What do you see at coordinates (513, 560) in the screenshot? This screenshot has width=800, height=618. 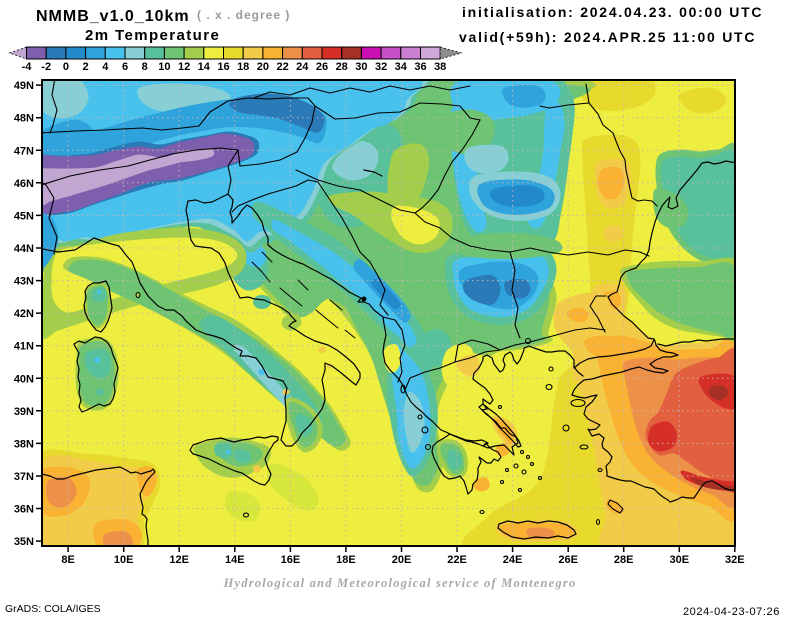 I see `svg-text: 24E` at bounding box center [513, 560].